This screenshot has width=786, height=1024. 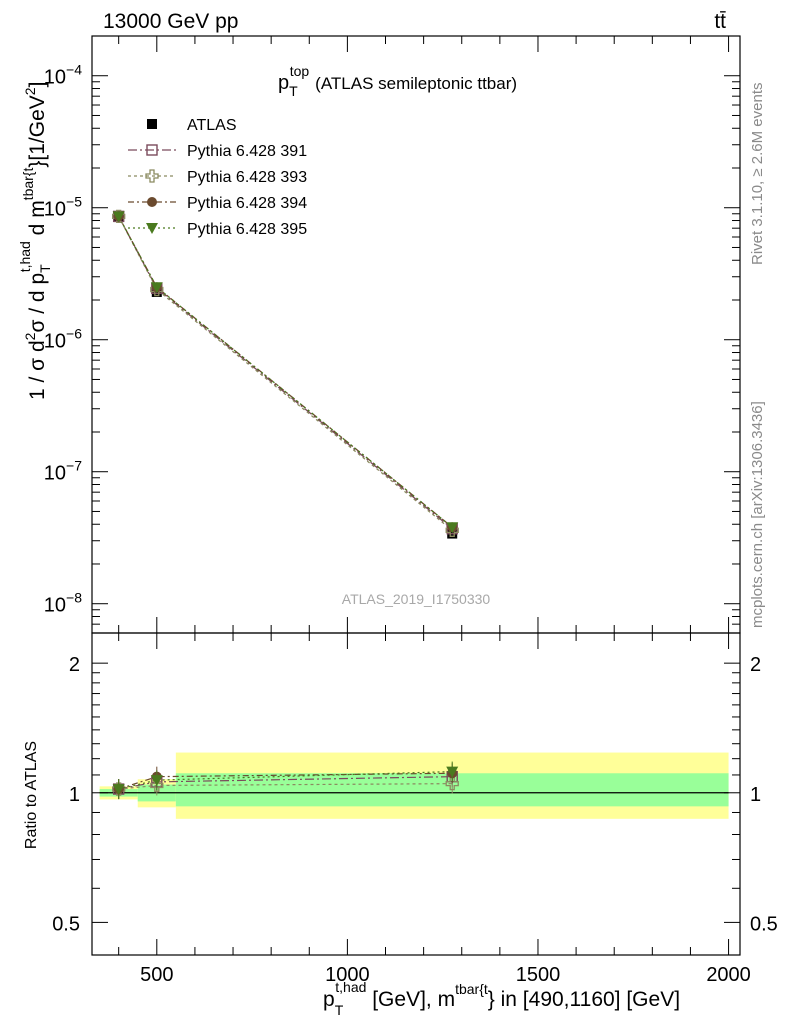 What do you see at coordinates (74, 665) in the screenshot?
I see `ratio-y-tick-label: 2` at bounding box center [74, 665].